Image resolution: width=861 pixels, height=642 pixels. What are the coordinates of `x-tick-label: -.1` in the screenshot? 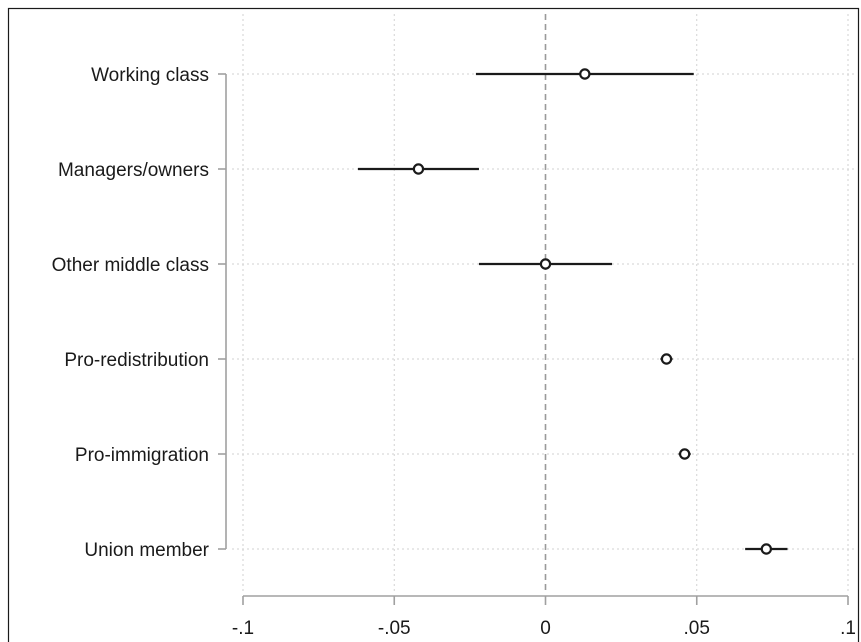 It's located at (243, 628).